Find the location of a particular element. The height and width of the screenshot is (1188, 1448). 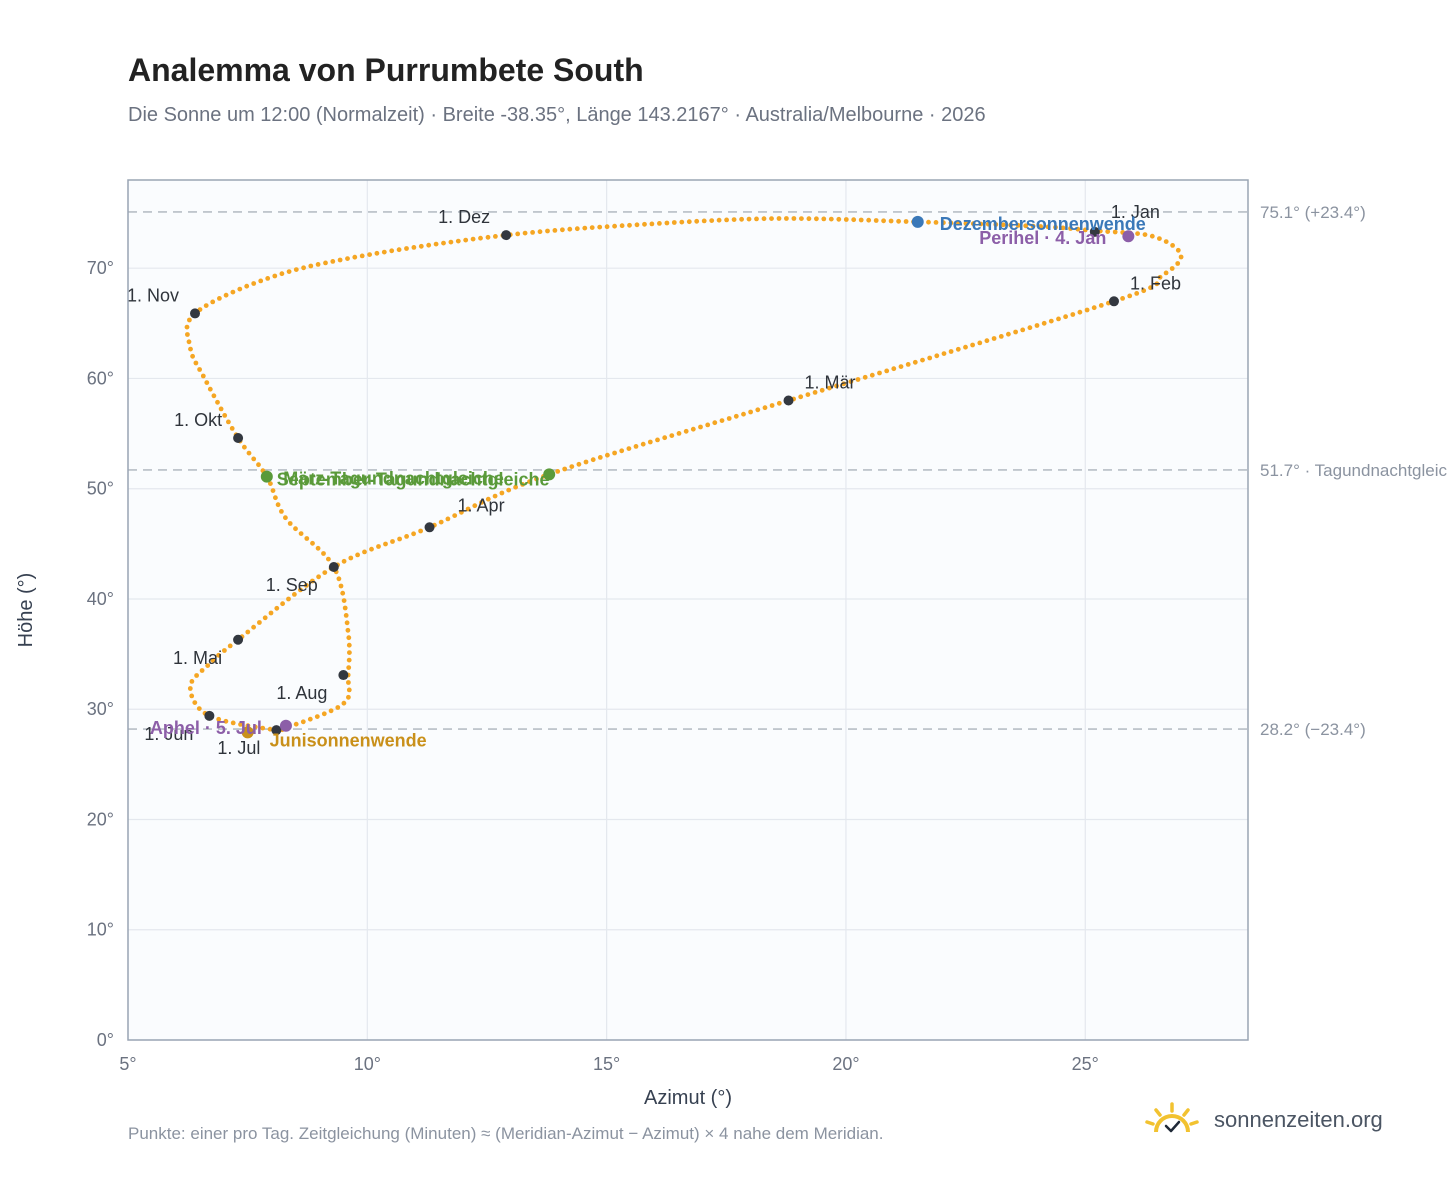

x-tick-label: 10° is located at coordinates (367, 1064).